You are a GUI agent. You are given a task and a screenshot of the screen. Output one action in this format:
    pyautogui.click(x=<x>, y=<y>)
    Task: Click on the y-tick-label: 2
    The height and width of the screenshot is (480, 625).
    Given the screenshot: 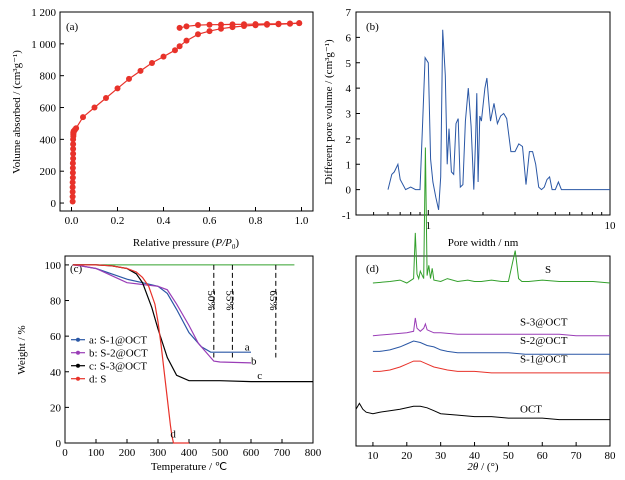 What is the action you would take?
    pyautogui.click(x=349, y=140)
    